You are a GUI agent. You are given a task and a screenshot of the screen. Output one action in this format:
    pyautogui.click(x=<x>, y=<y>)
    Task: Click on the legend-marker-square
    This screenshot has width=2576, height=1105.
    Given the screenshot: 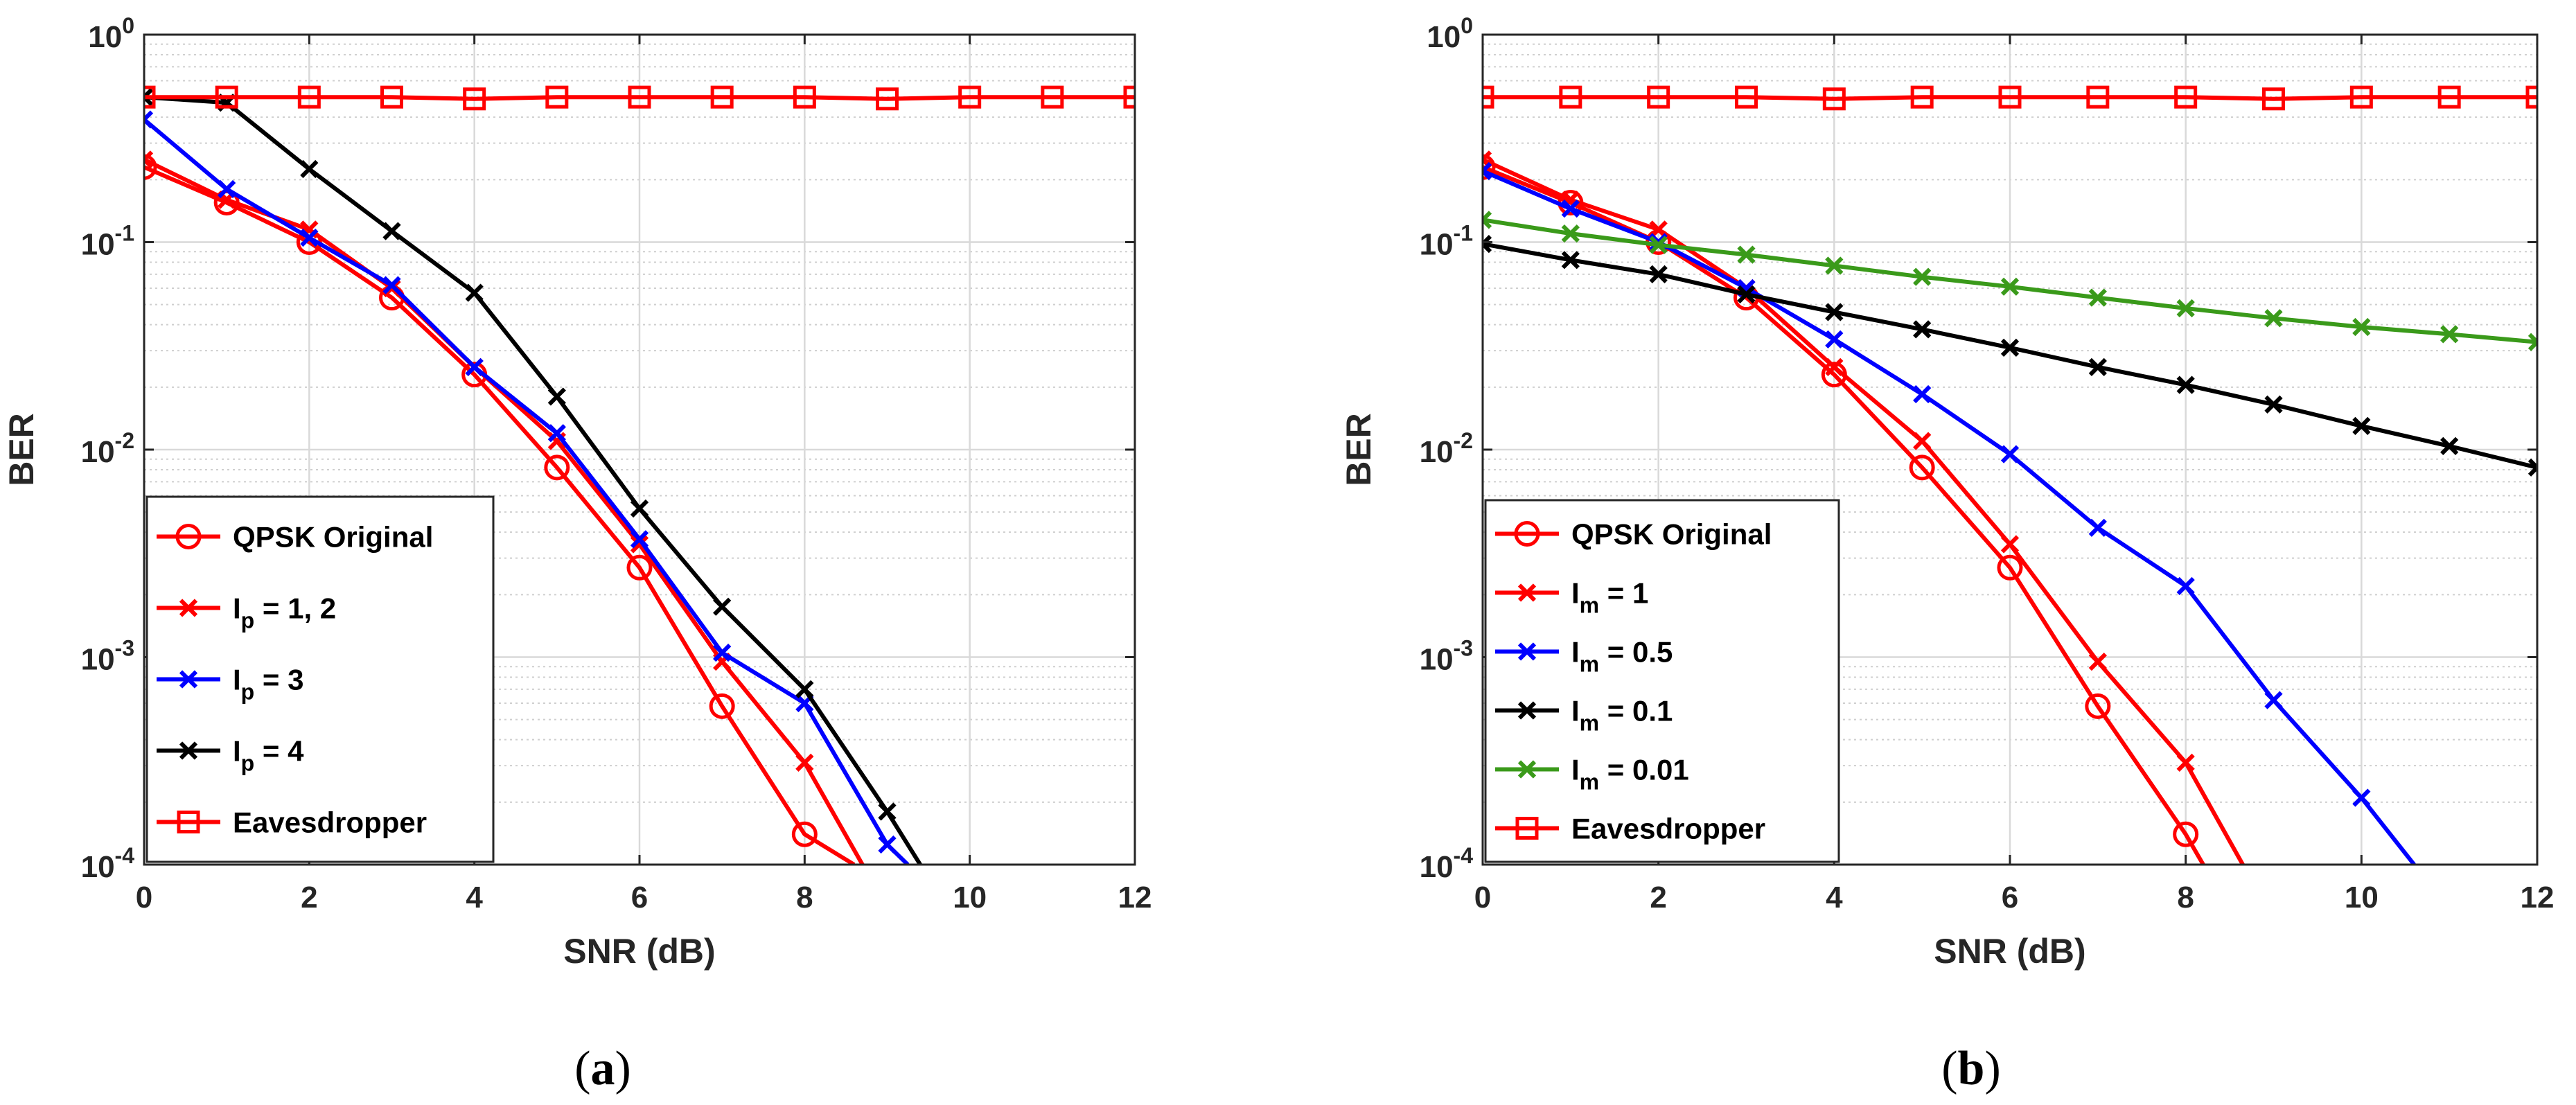 What is the action you would take?
    pyautogui.click(x=188, y=822)
    